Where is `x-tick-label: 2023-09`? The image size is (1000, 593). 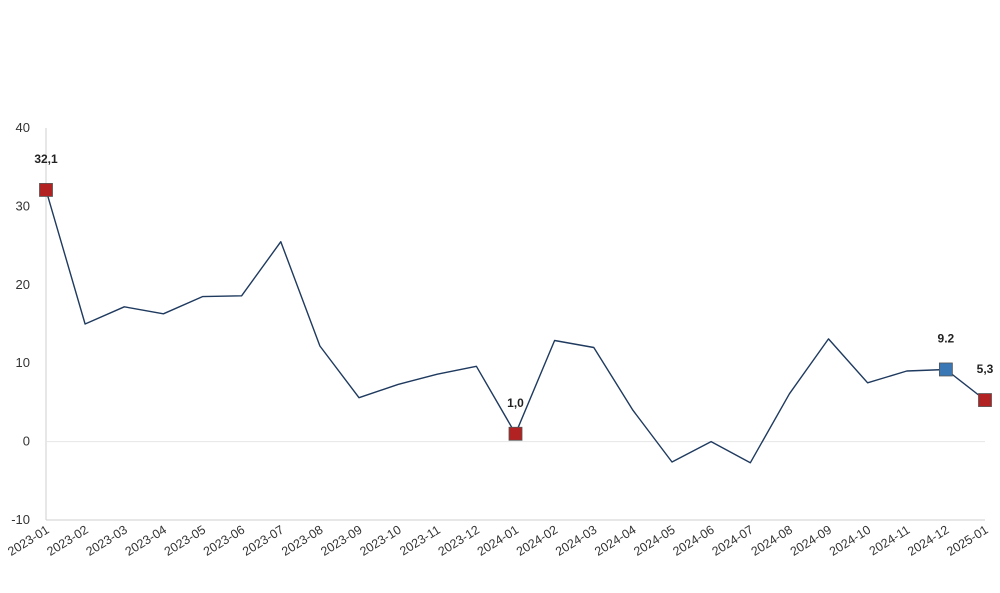 x-tick-label: 2023-09 is located at coordinates (341, 541).